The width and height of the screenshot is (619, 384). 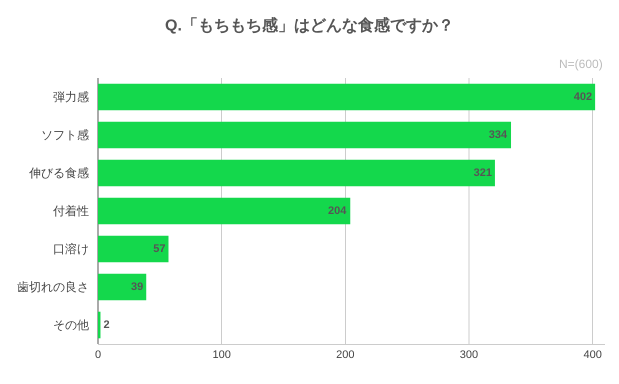 What do you see at coordinates (106, 325) in the screenshot?
I see `data-label: 2` at bounding box center [106, 325].